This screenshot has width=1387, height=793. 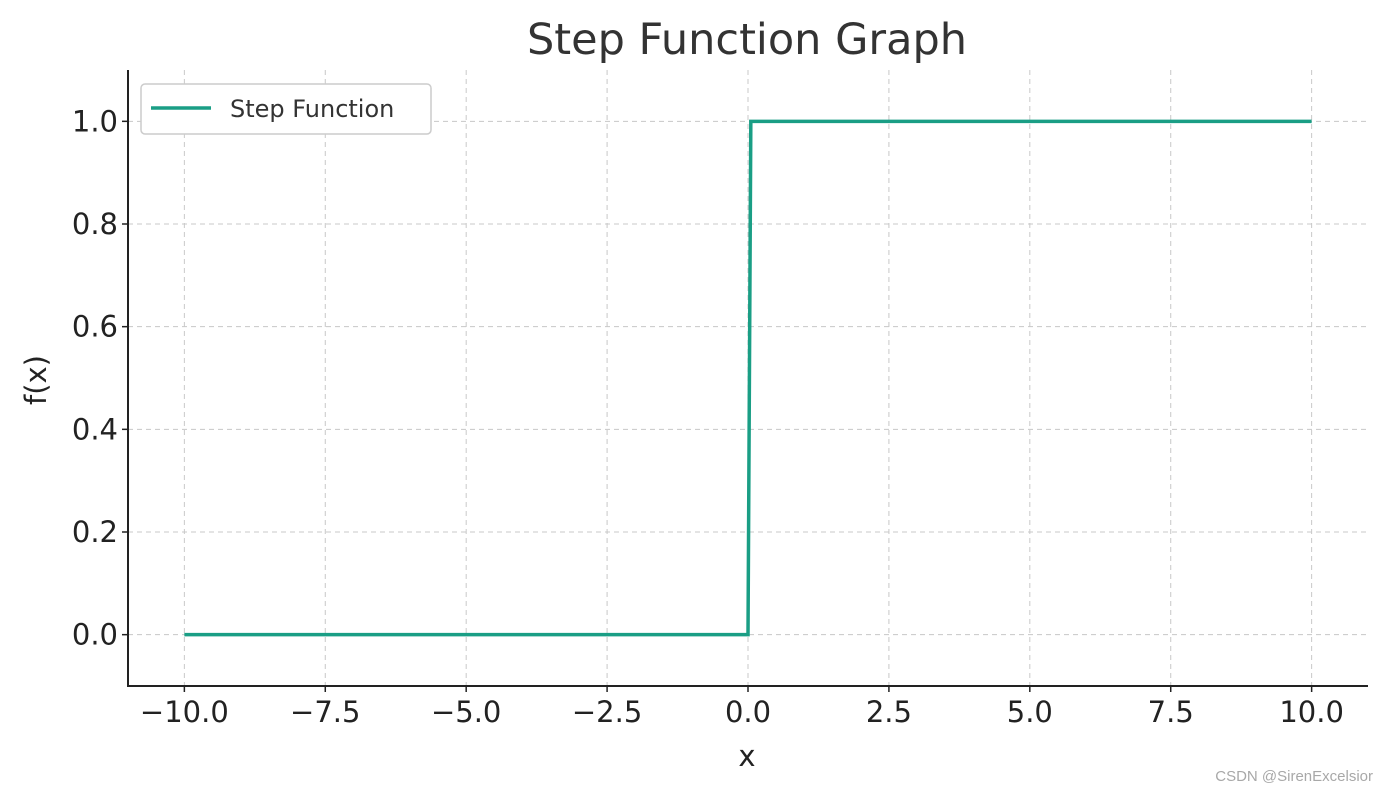 What do you see at coordinates (95, 429) in the screenshot?
I see `y-tick-label: 0.4` at bounding box center [95, 429].